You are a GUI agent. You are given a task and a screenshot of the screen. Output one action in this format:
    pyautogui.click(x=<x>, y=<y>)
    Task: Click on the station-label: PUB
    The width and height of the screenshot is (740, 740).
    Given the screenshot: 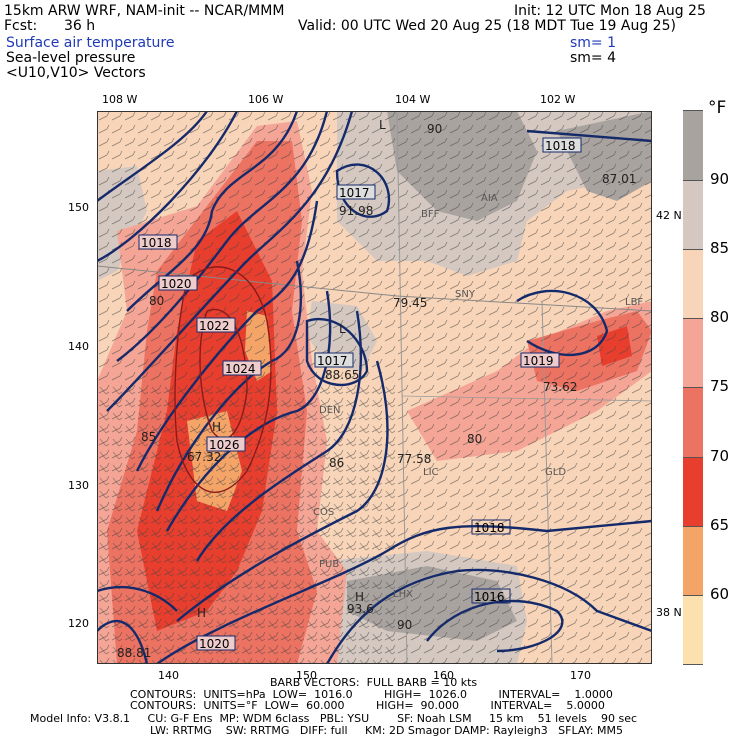 What is the action you would take?
    pyautogui.click(x=329, y=564)
    